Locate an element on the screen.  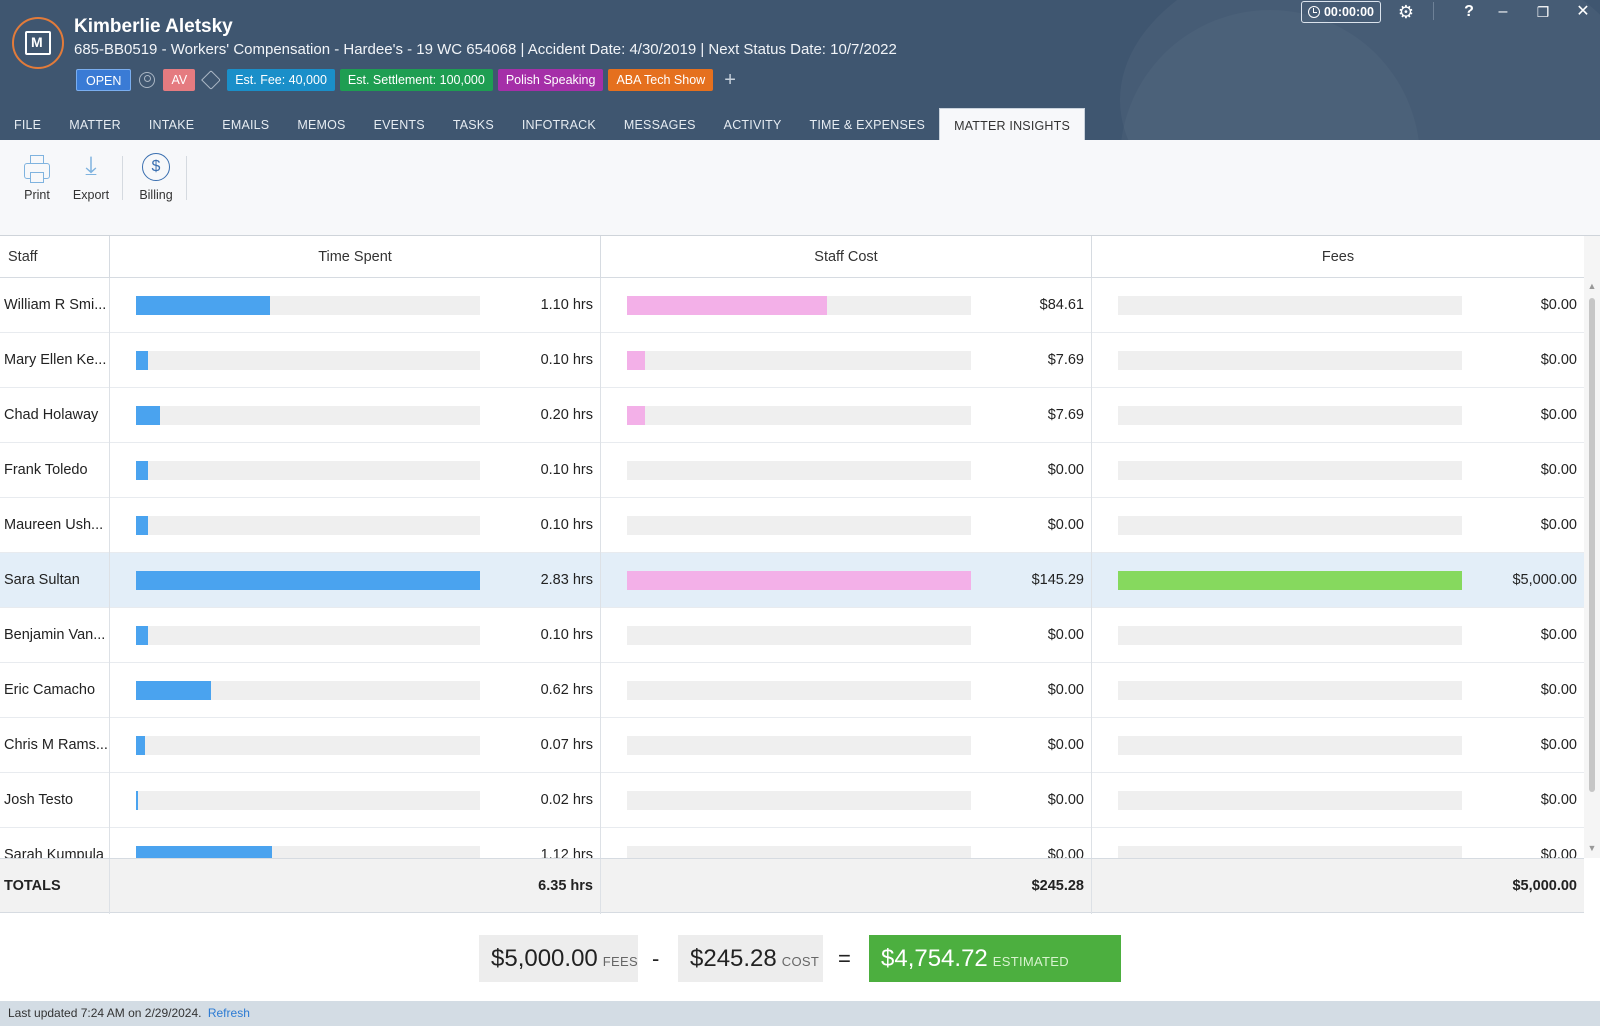
table-row: Sarah Kumpula 1.12 hrs $0.00 $0.00 is located at coordinates (792, 843).